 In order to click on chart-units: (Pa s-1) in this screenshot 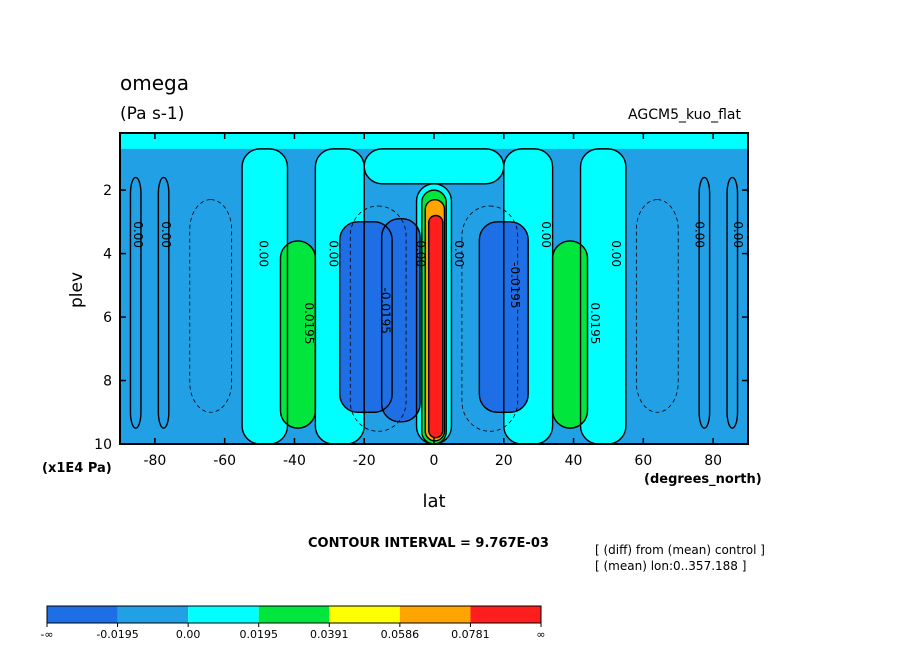, I will do `click(152, 114)`.